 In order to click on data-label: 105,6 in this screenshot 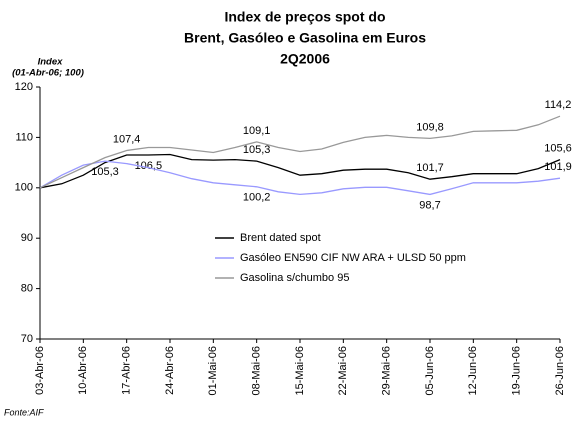, I will do `click(558, 148)`.